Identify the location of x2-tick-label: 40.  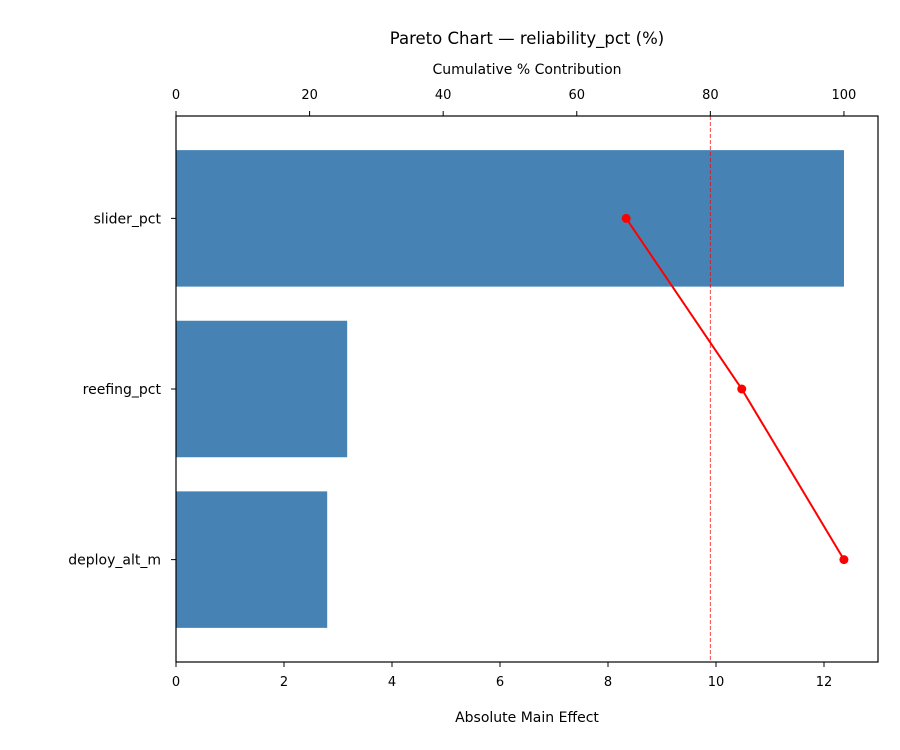
(443, 95).